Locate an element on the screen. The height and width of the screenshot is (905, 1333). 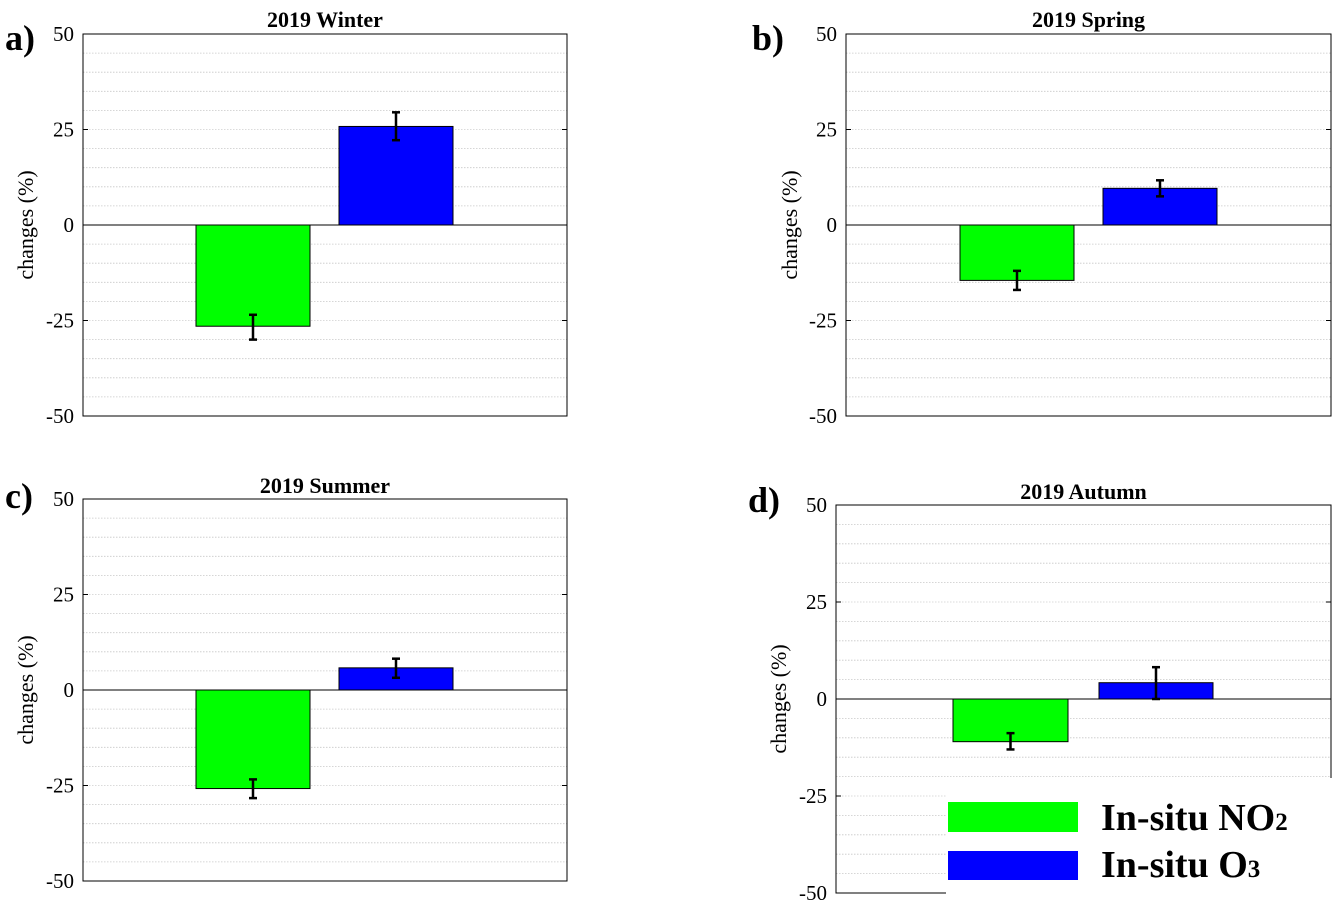
panel-label: a) is located at coordinates (20, 38).